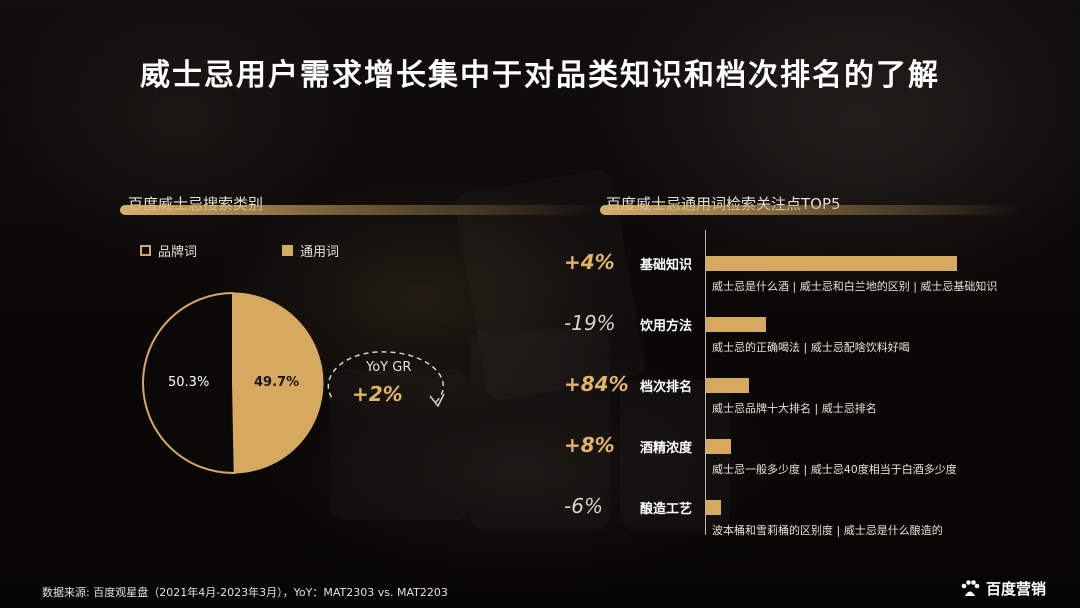 This screenshot has height=608, width=1080. I want to click on brand-logo: 百度营销, so click(1003, 588).